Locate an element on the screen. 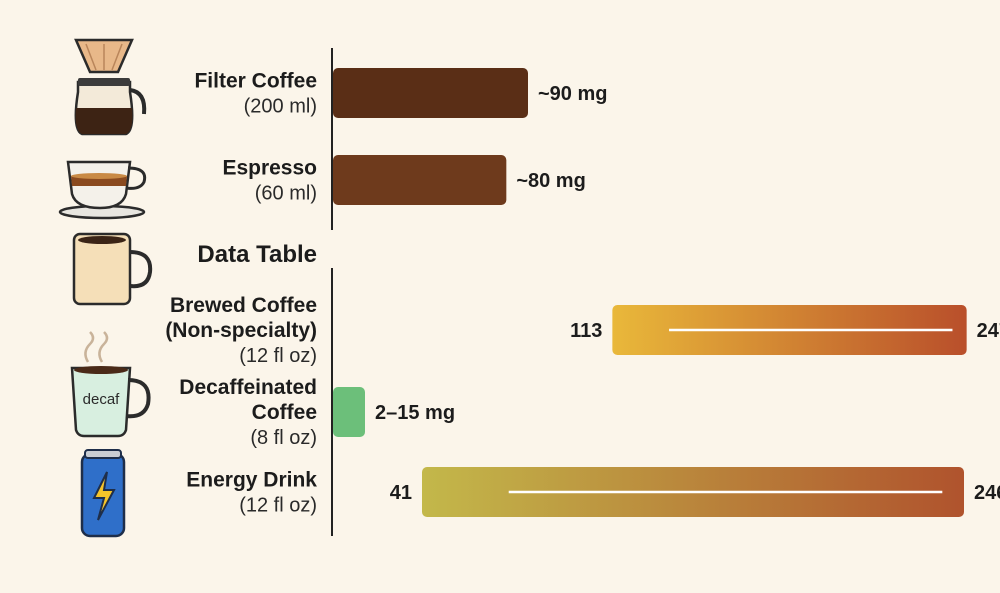 Image resolution: width=1000 pixels, height=593 pixels. coffee-mug-icon is located at coordinates (112, 269).